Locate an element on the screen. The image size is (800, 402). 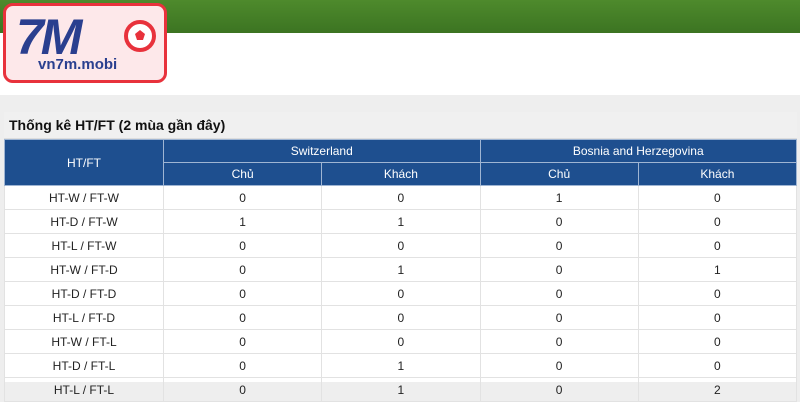
row-label: HT-D / FT-W is located at coordinates (84, 221).